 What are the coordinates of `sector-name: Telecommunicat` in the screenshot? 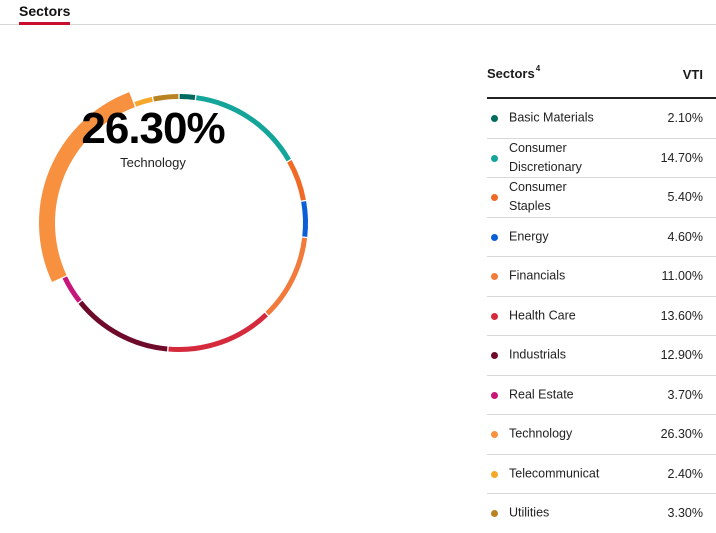 It's located at (554, 473).